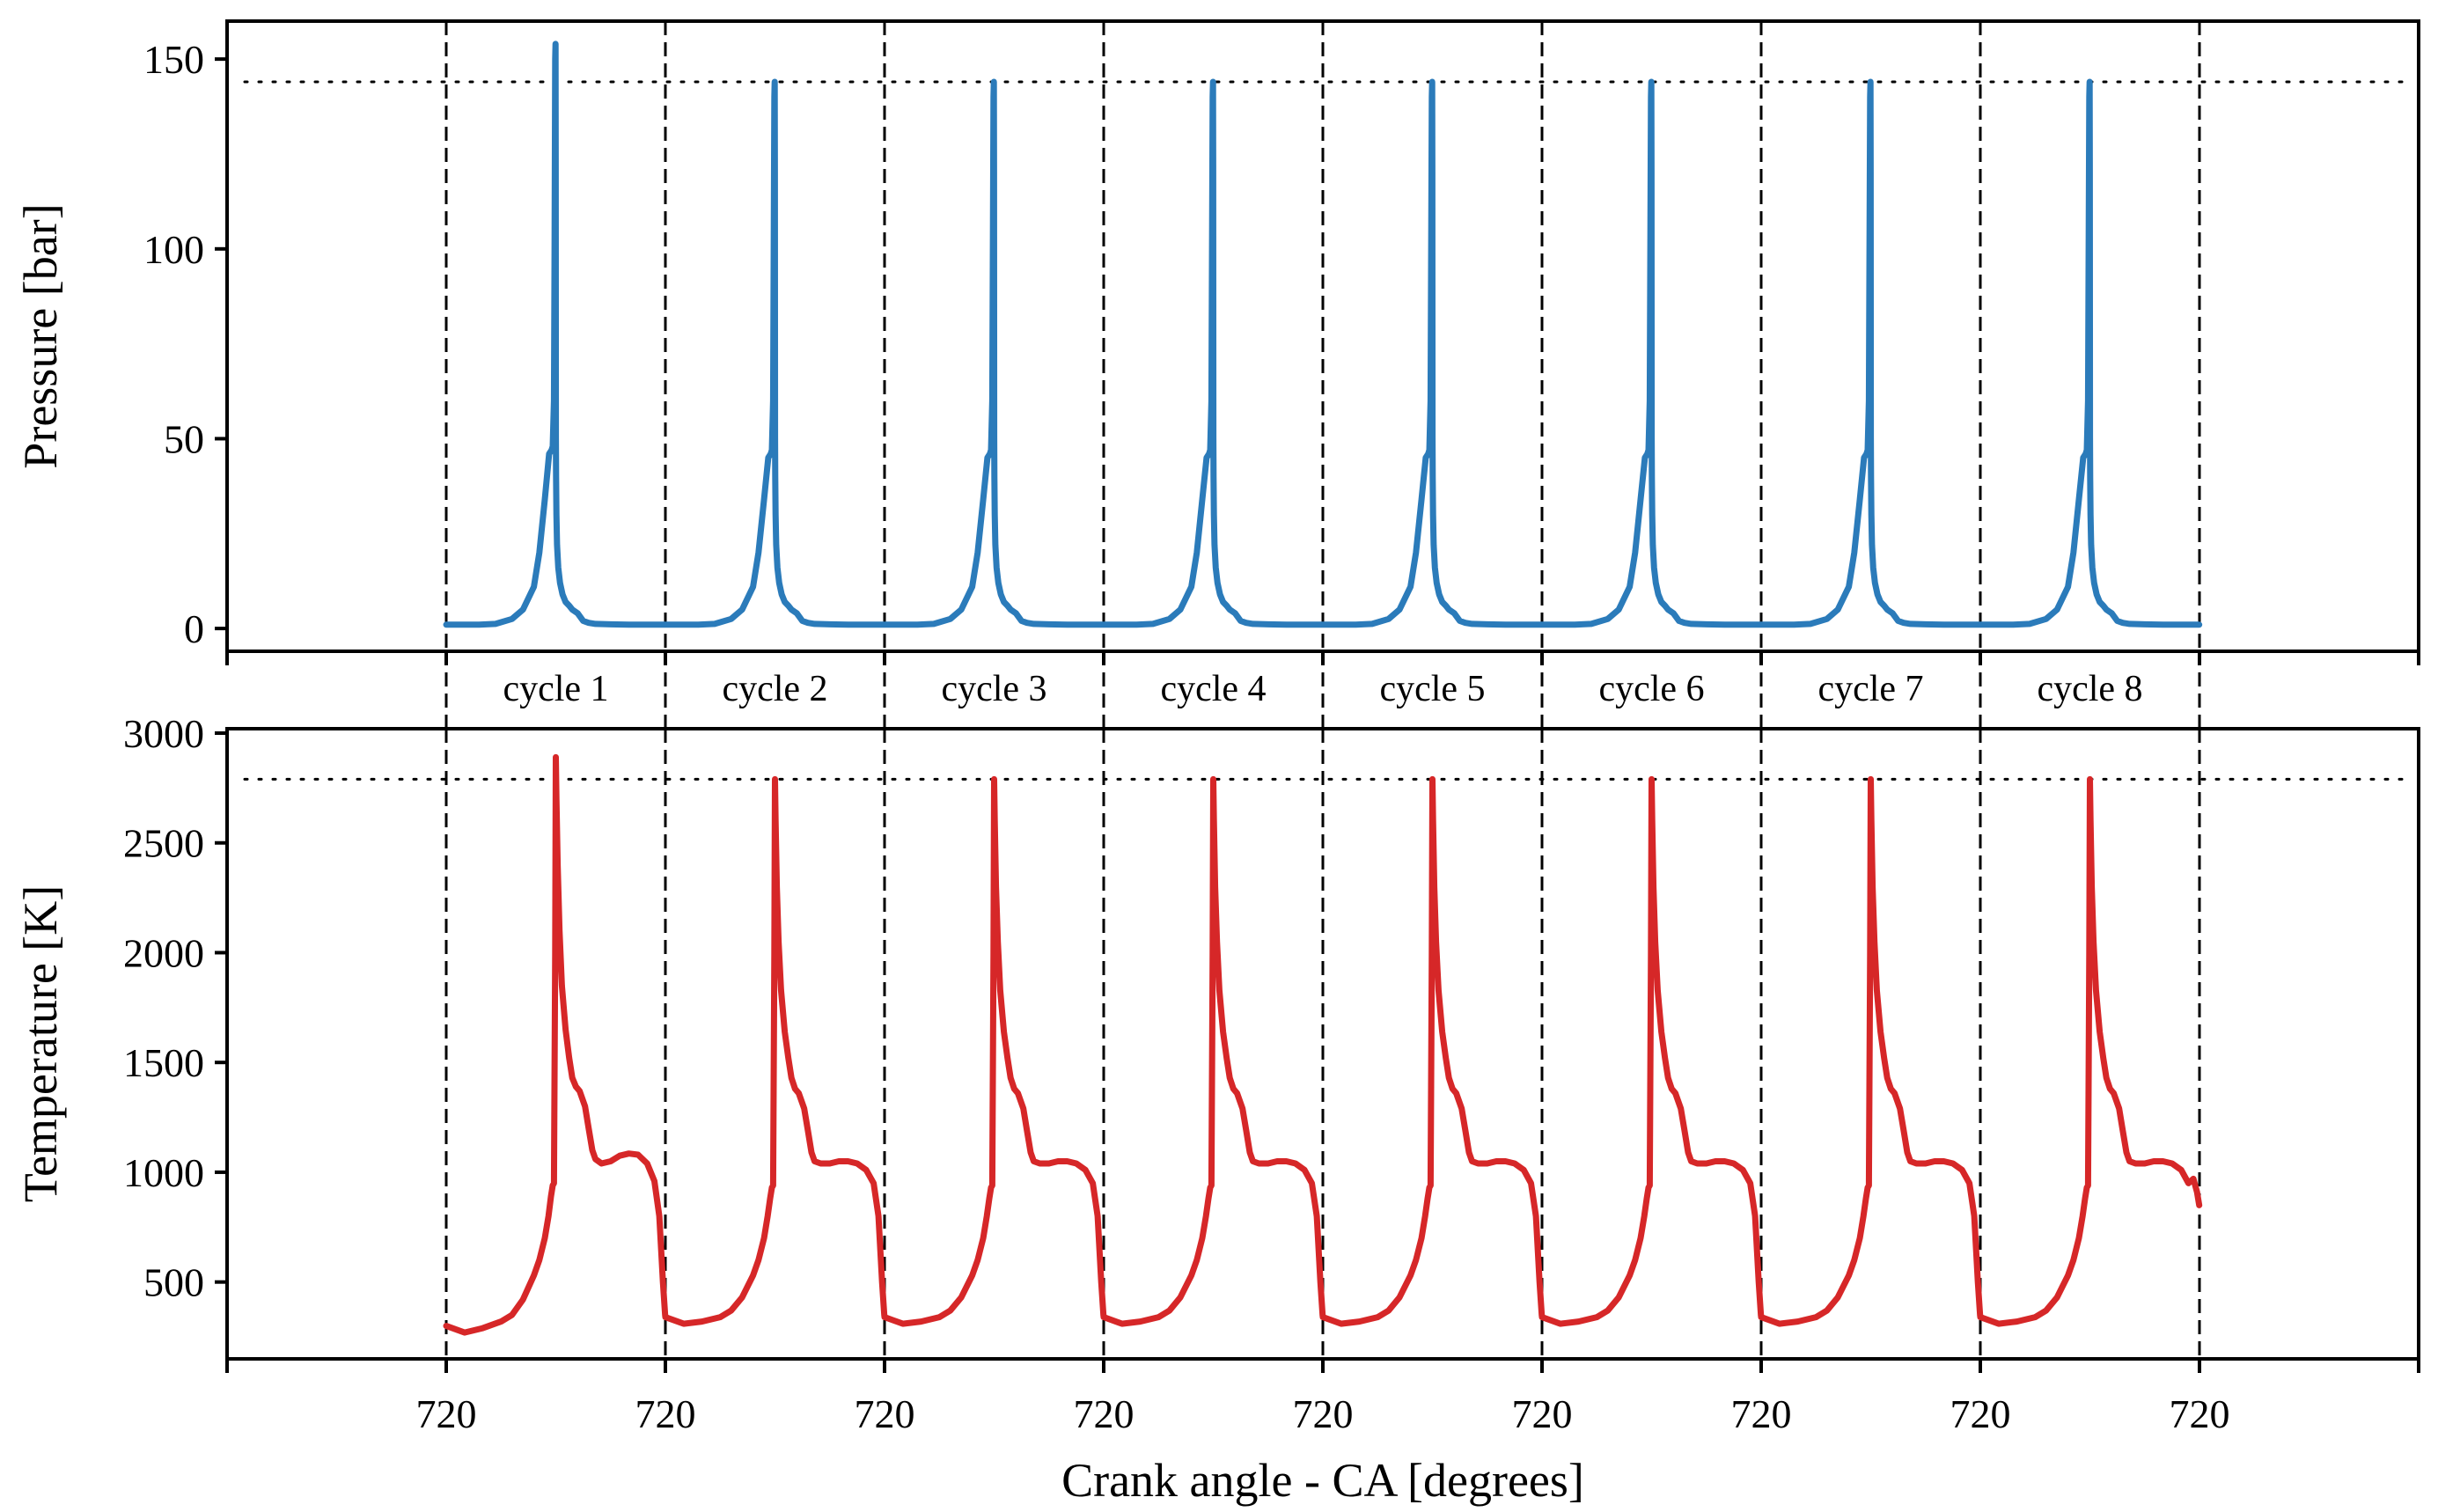  I want to click on cycle-label: cycle 7, so click(1870, 689).